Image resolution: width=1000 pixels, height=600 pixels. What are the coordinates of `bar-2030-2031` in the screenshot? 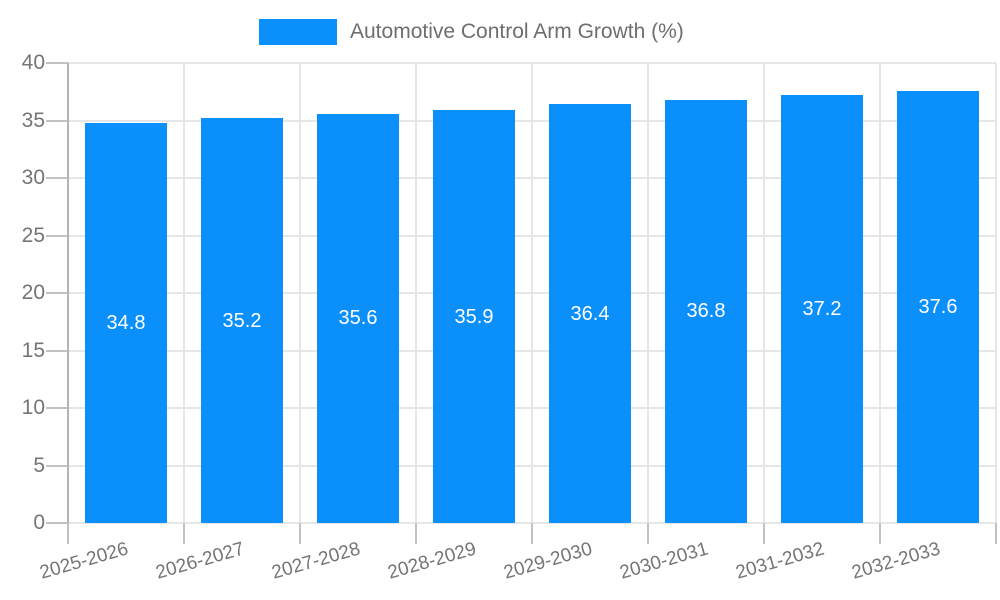 It's located at (706, 311).